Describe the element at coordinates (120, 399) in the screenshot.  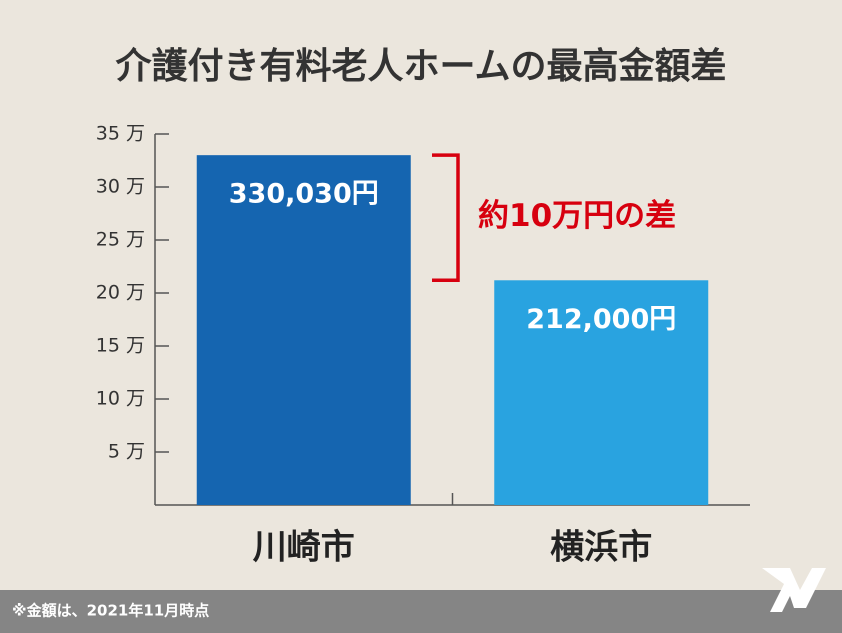
I see `y-tick-label: 10 万` at that location.